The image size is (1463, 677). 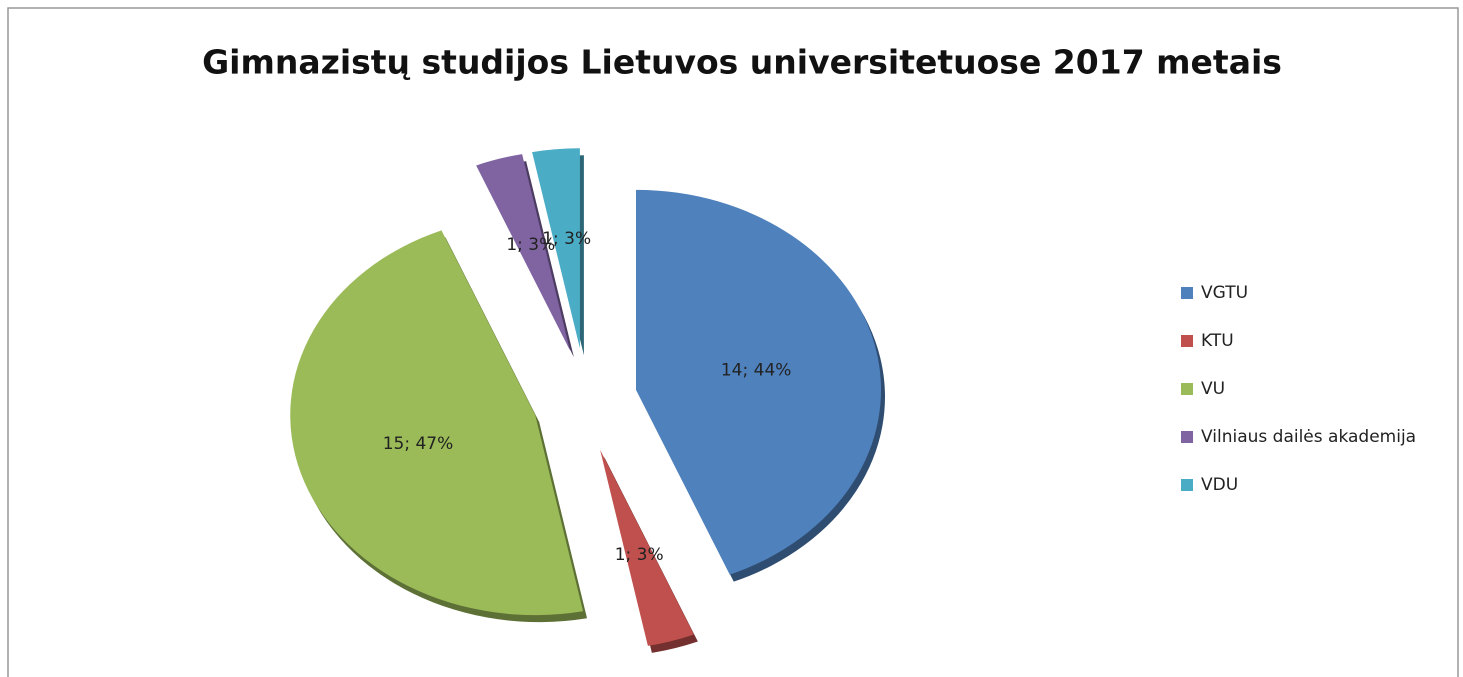 I want to click on legend-label: Vilniaus dailės akademija, so click(x=1308, y=437).